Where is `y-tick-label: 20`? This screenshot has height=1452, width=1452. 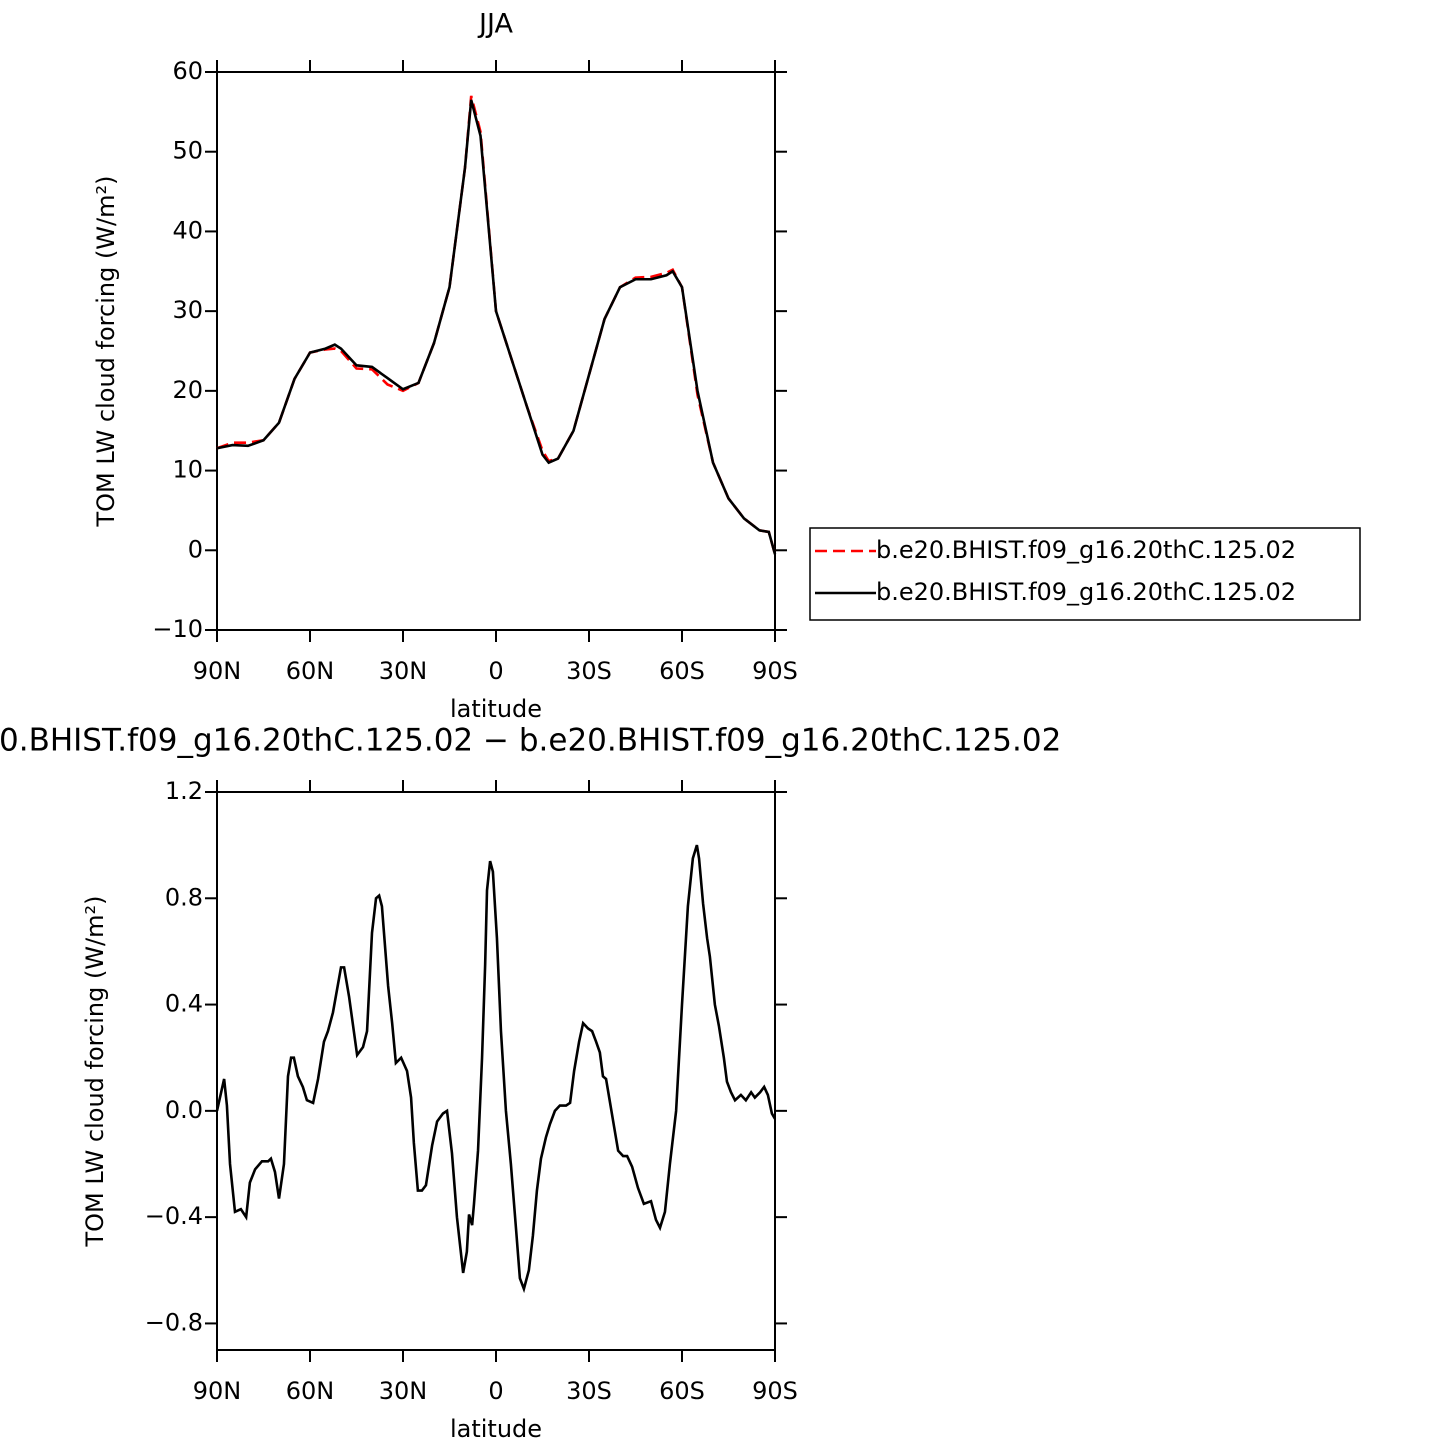 y-tick-label: 20 is located at coordinates (187, 390).